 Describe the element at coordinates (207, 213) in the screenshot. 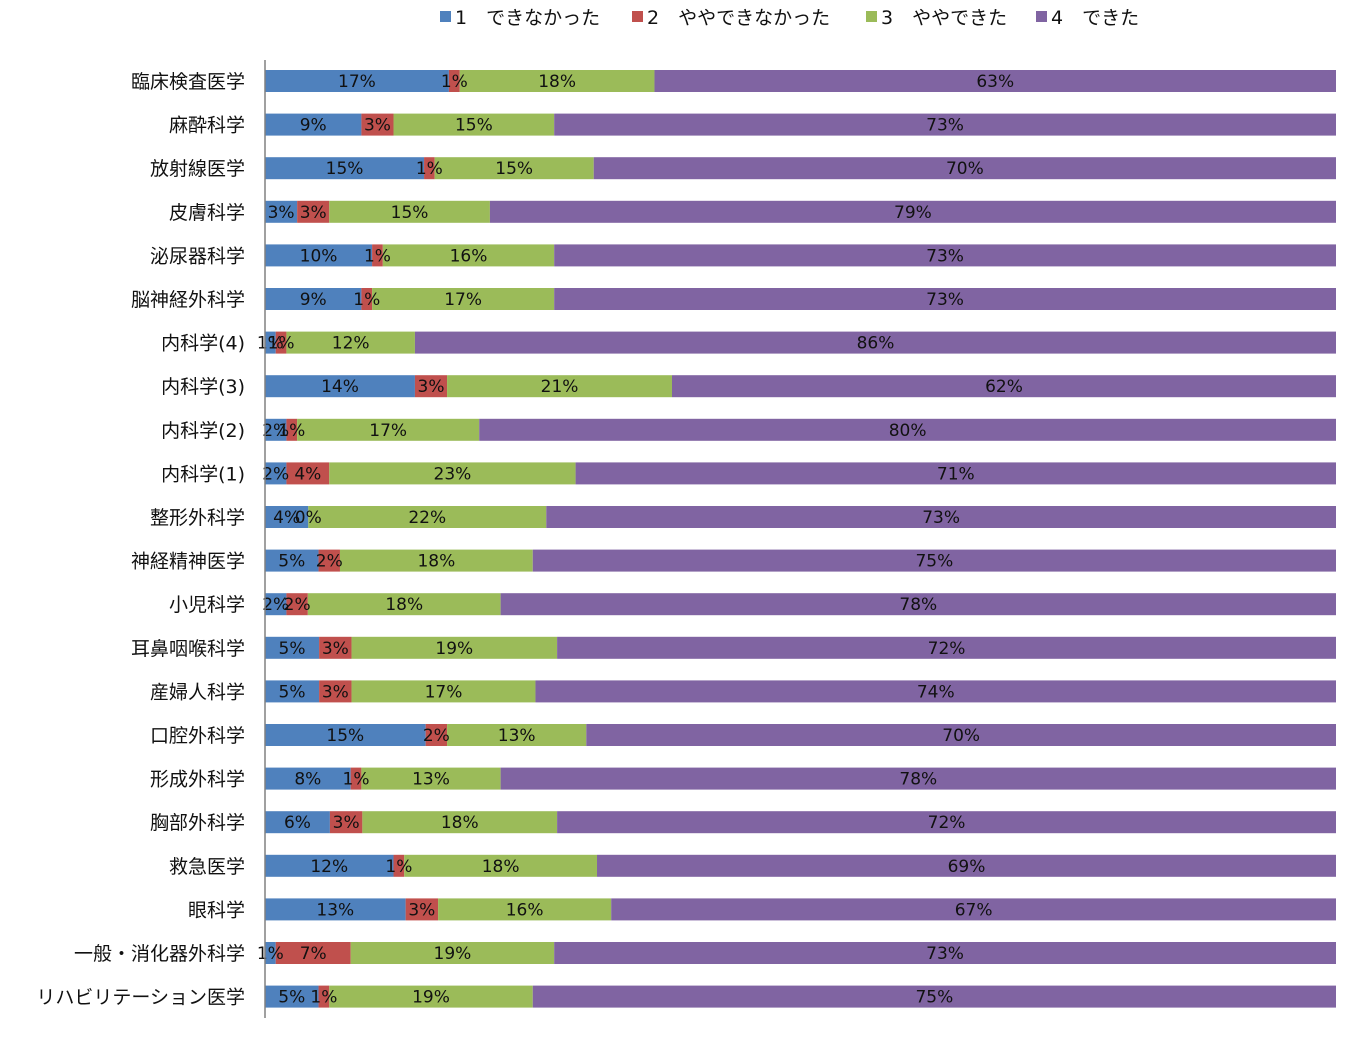

I see `category-label: 皮膚科学` at that location.